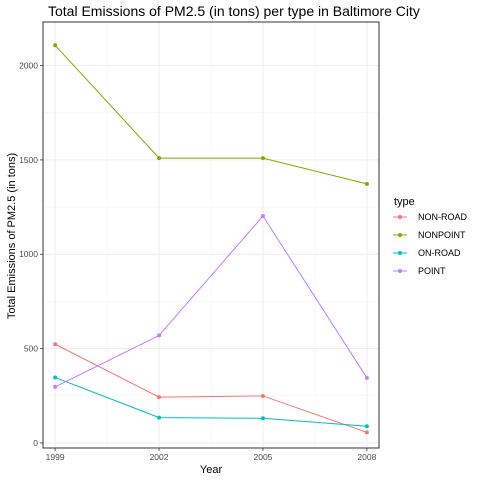  I want to click on x-tick-label: 2005, so click(262, 457).